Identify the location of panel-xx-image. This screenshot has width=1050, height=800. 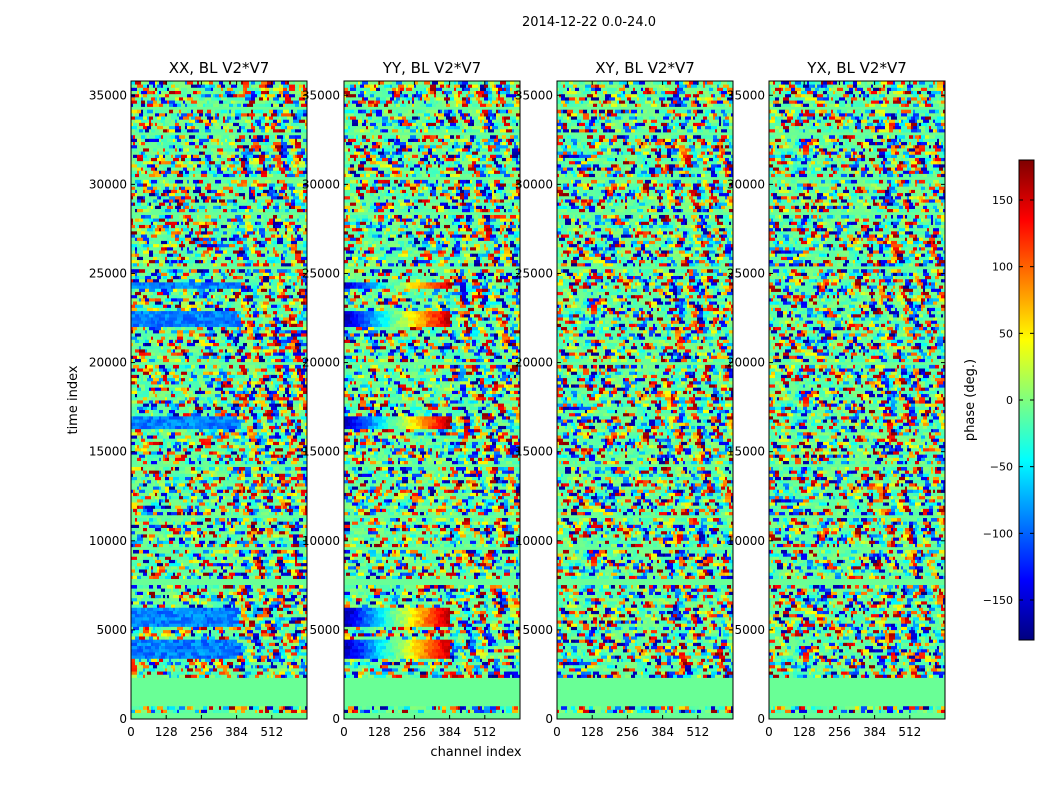
(219, 400).